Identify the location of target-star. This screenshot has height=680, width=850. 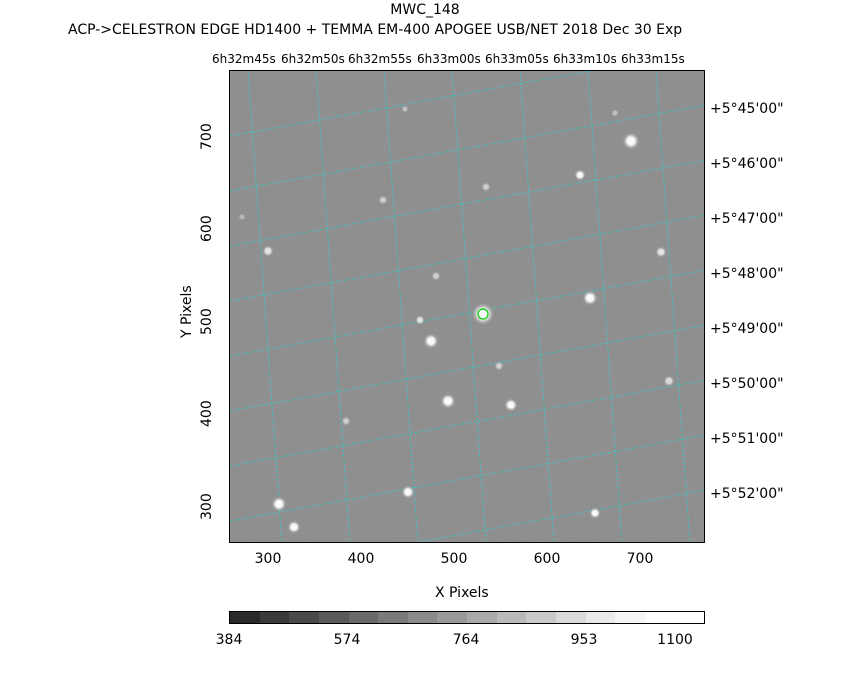
(483, 314).